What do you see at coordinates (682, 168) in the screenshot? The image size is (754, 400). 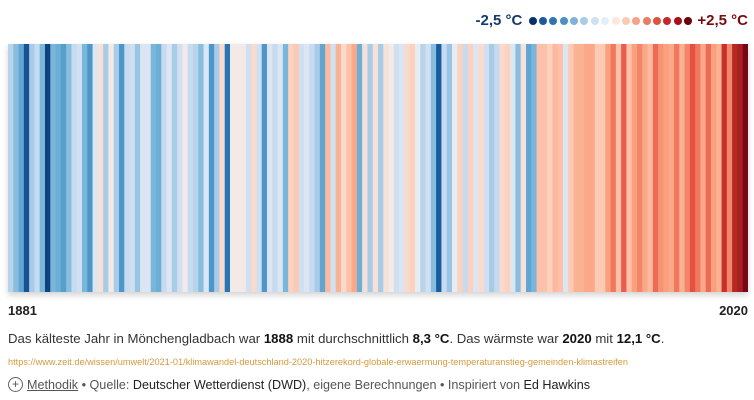 I see `stripe-2008` at bounding box center [682, 168].